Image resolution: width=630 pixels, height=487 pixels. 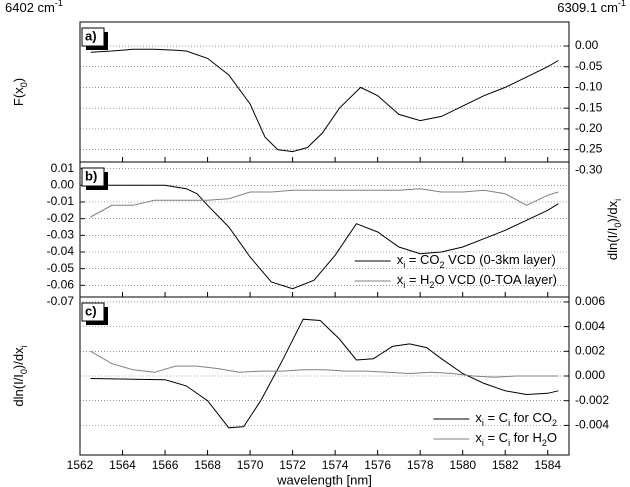 What do you see at coordinates (592, 400) in the screenshot?
I see `y-tick-label: -0.002` at bounding box center [592, 400].